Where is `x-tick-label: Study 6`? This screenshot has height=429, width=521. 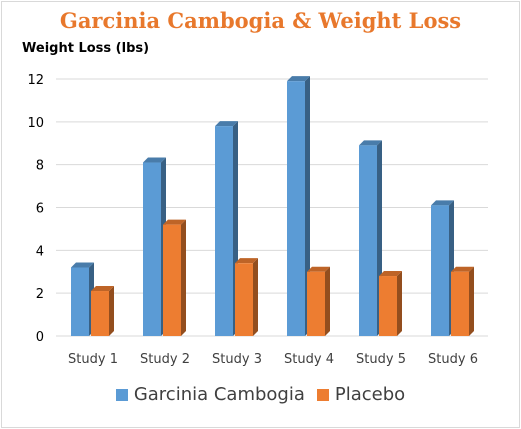
x-tick-label: Study 6 is located at coordinates (453, 359).